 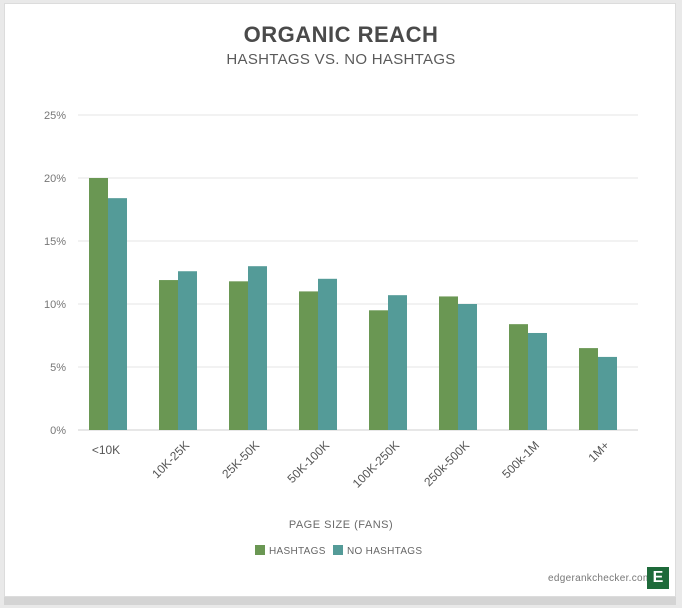 What do you see at coordinates (446, 463) in the screenshot?
I see `x-tick-label: 250k-500K` at bounding box center [446, 463].